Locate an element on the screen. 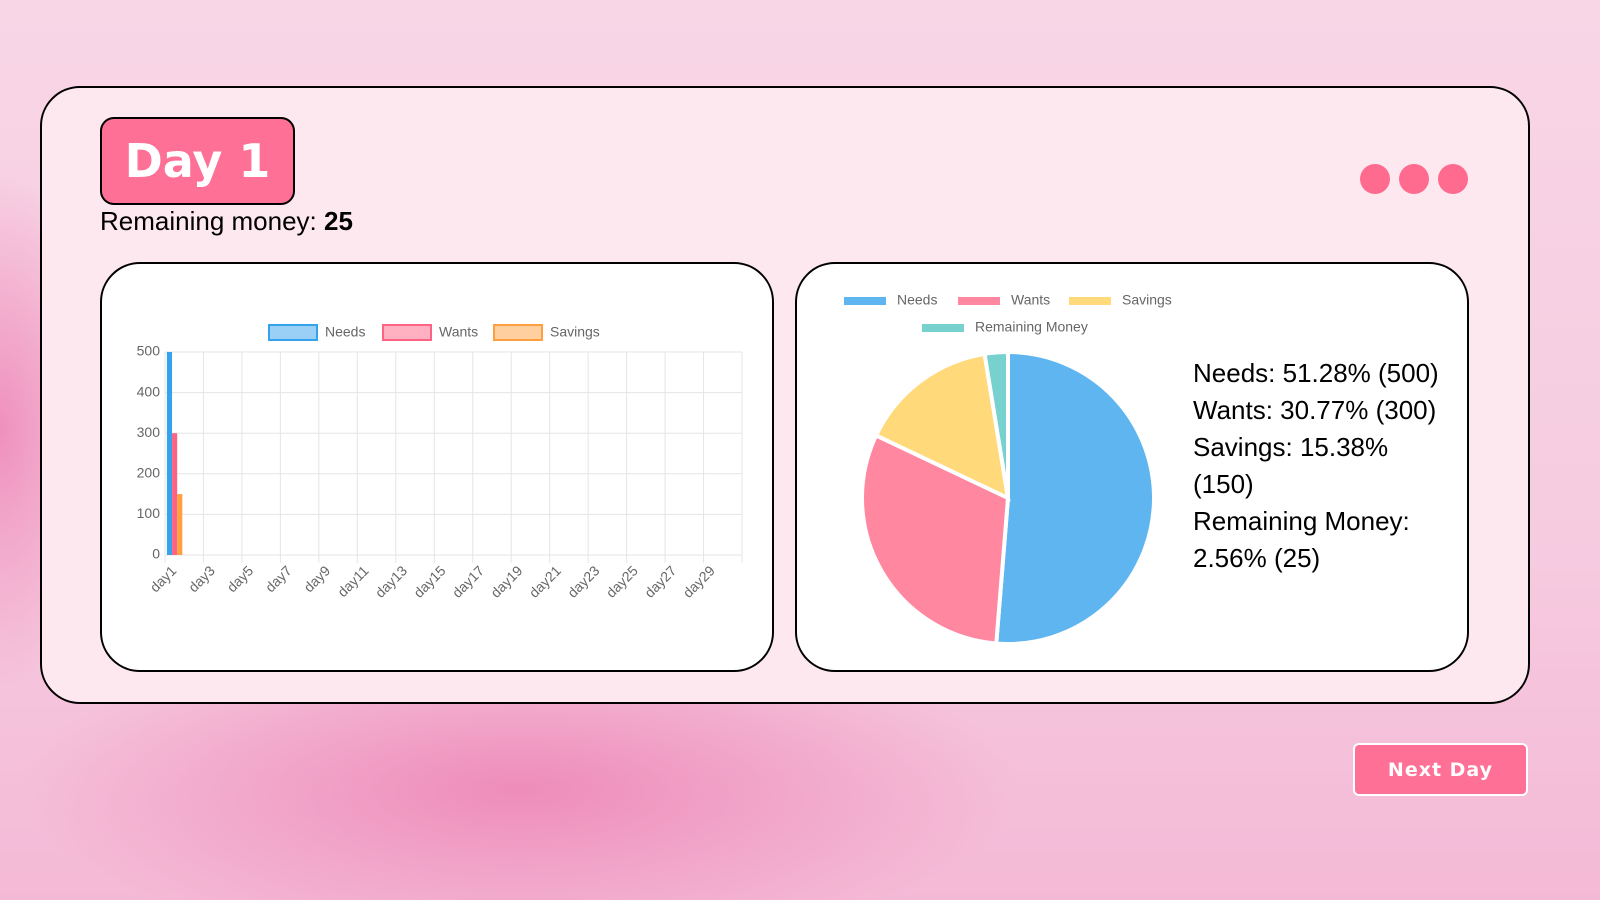 The width and height of the screenshot is (1600, 900). x-tick-label: day23 is located at coordinates (583, 581).